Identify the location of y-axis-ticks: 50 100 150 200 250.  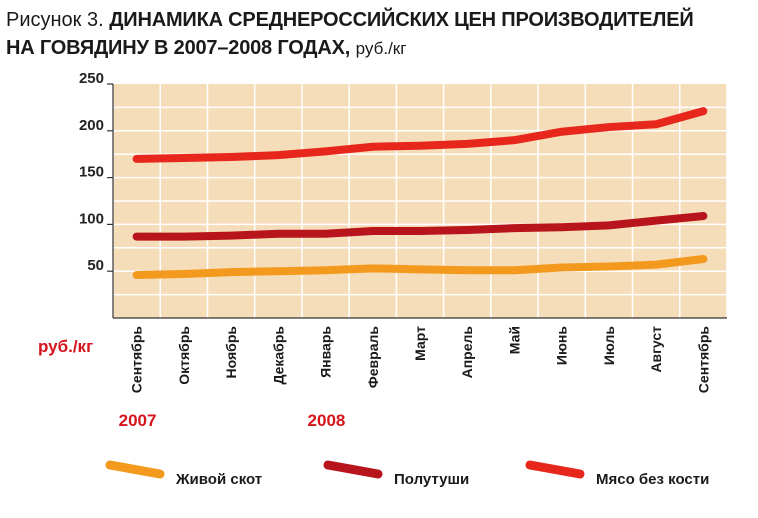
(96, 172).